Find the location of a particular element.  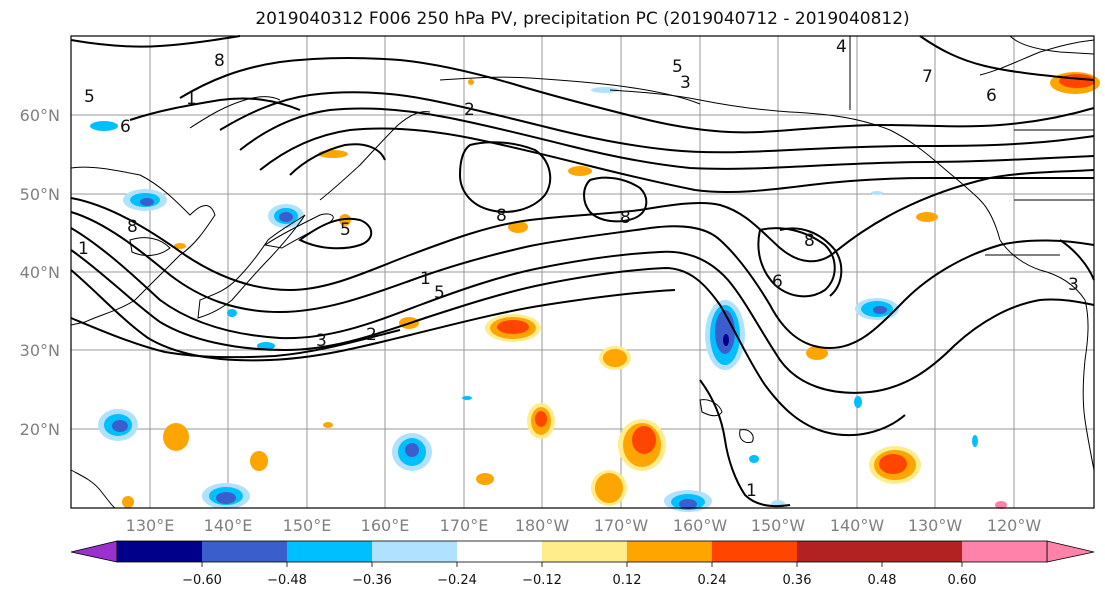

colorbar-ticks is located at coordinates (582, 564).